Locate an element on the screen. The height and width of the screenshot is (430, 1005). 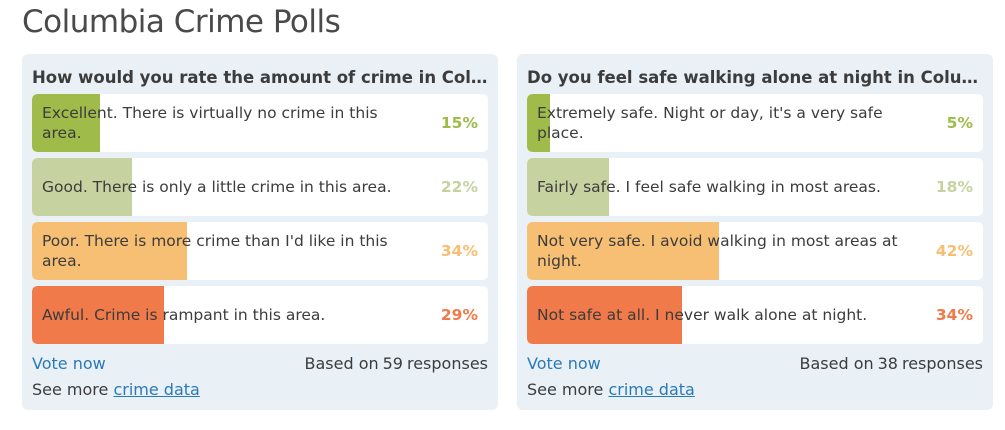
response-count: Based on 59 responses is located at coordinates (394, 363).